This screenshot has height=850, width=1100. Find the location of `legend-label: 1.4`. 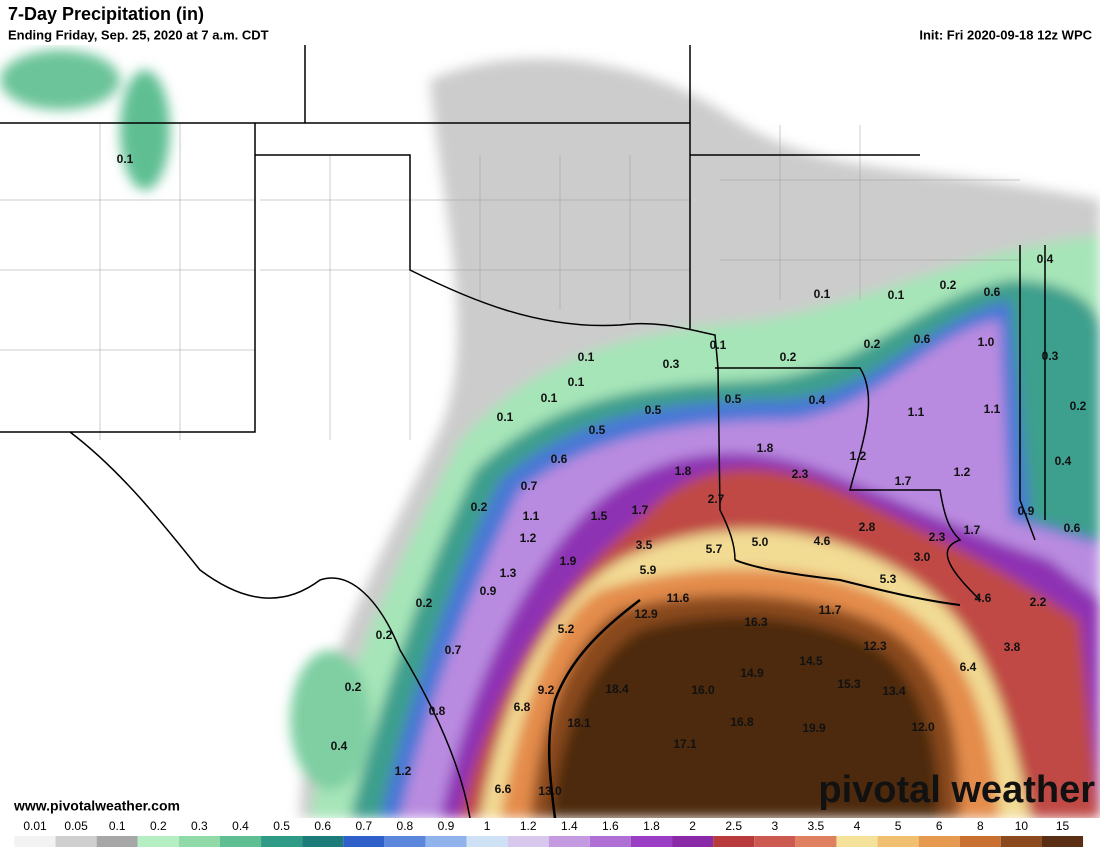

legend-label: 1.4 is located at coordinates (569, 826).